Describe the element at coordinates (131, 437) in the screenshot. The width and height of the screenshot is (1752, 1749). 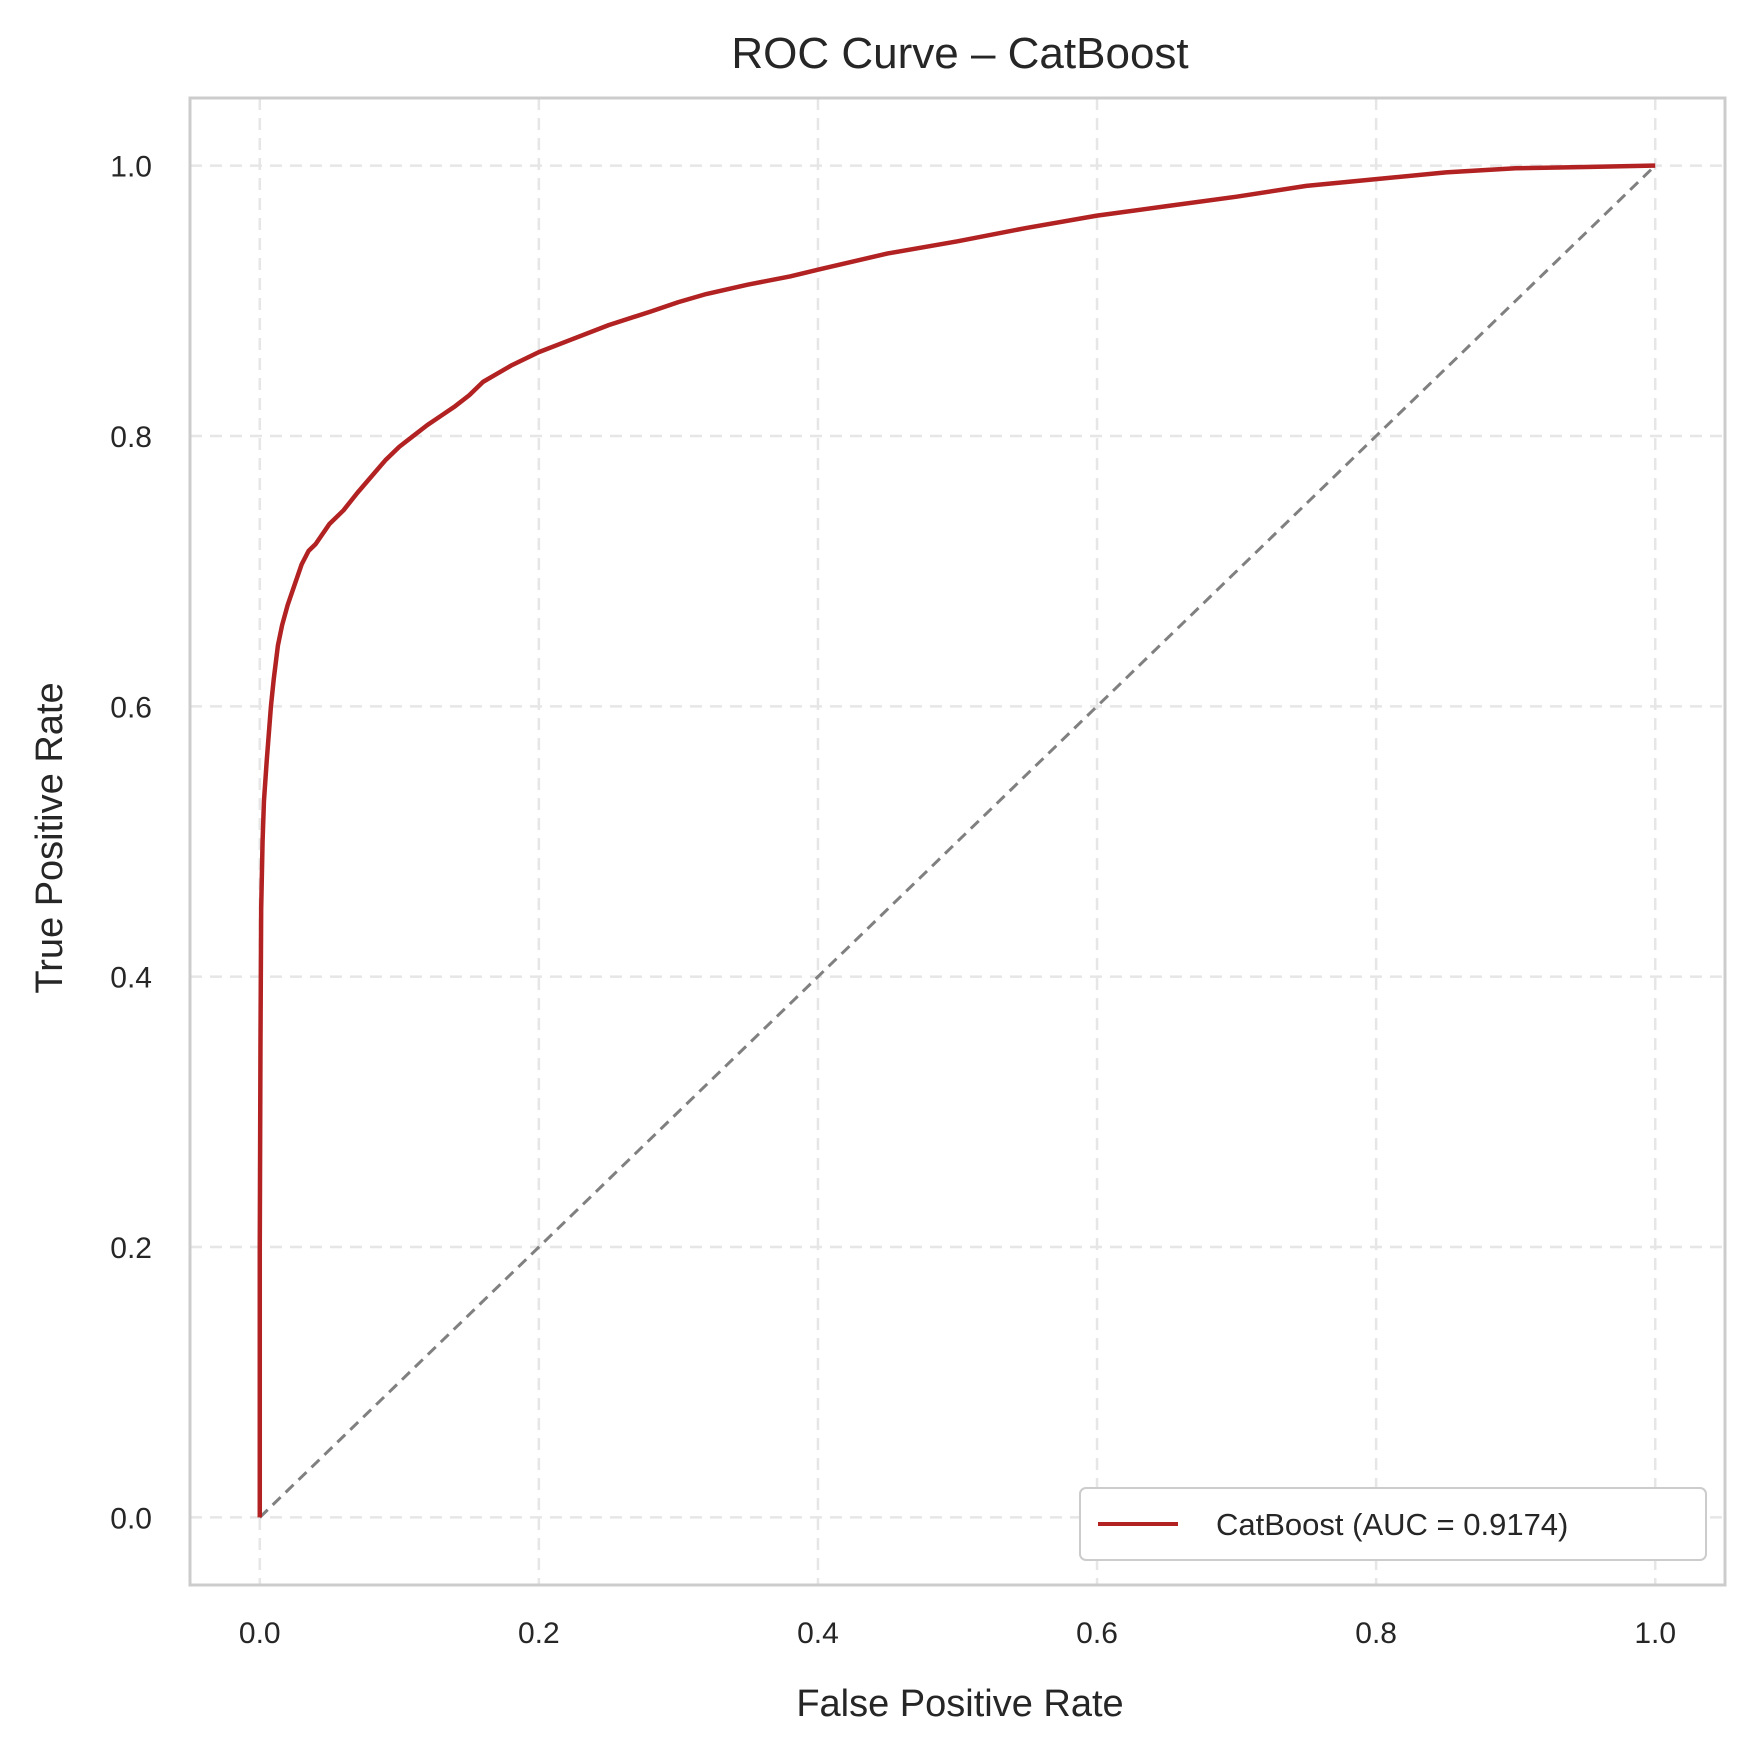
I see `y-tick-label: 0.8` at that location.